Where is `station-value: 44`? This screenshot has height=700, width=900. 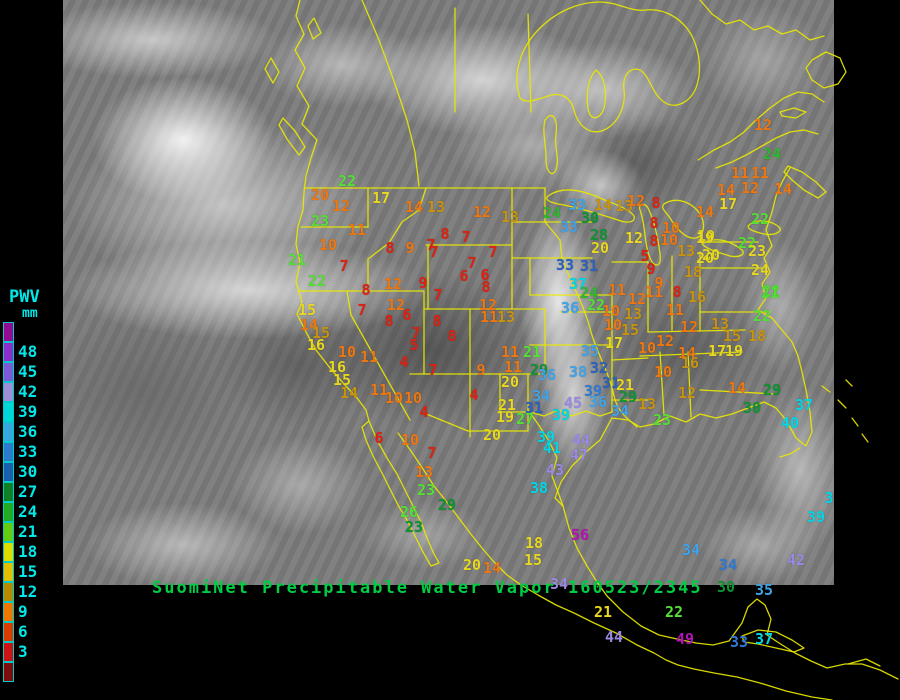 station-value: 44 is located at coordinates (581, 439).